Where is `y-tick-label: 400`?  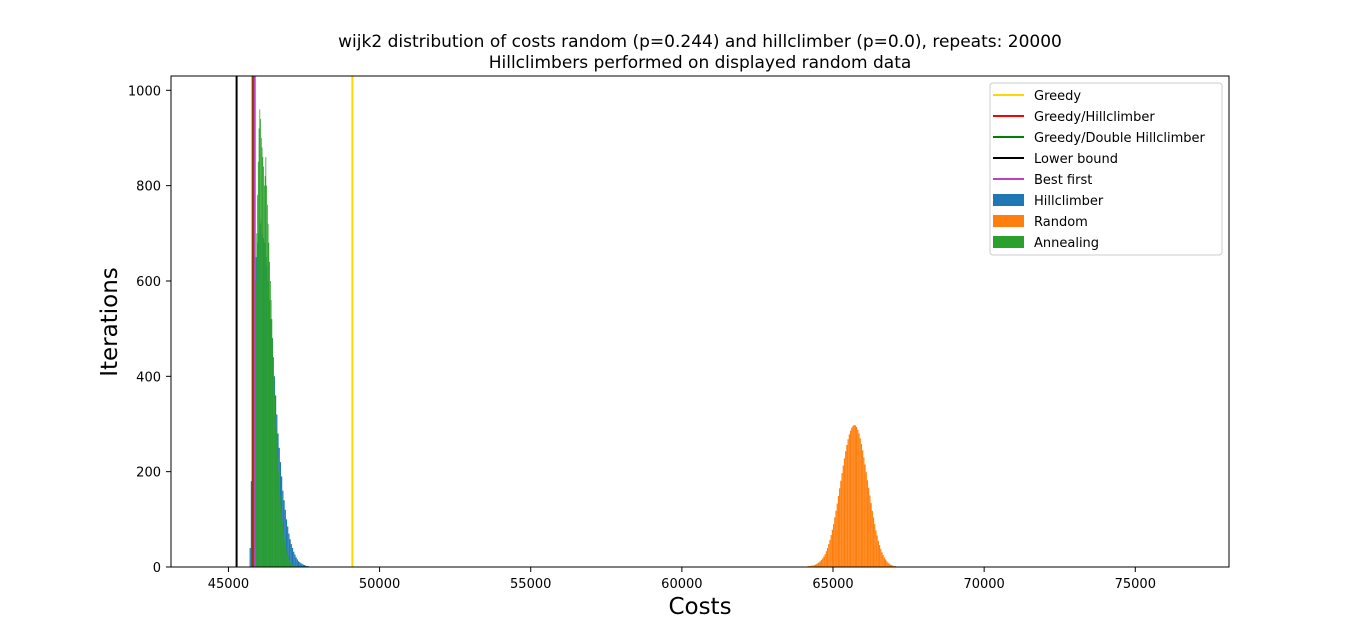 y-tick-label: 400 is located at coordinates (148, 377).